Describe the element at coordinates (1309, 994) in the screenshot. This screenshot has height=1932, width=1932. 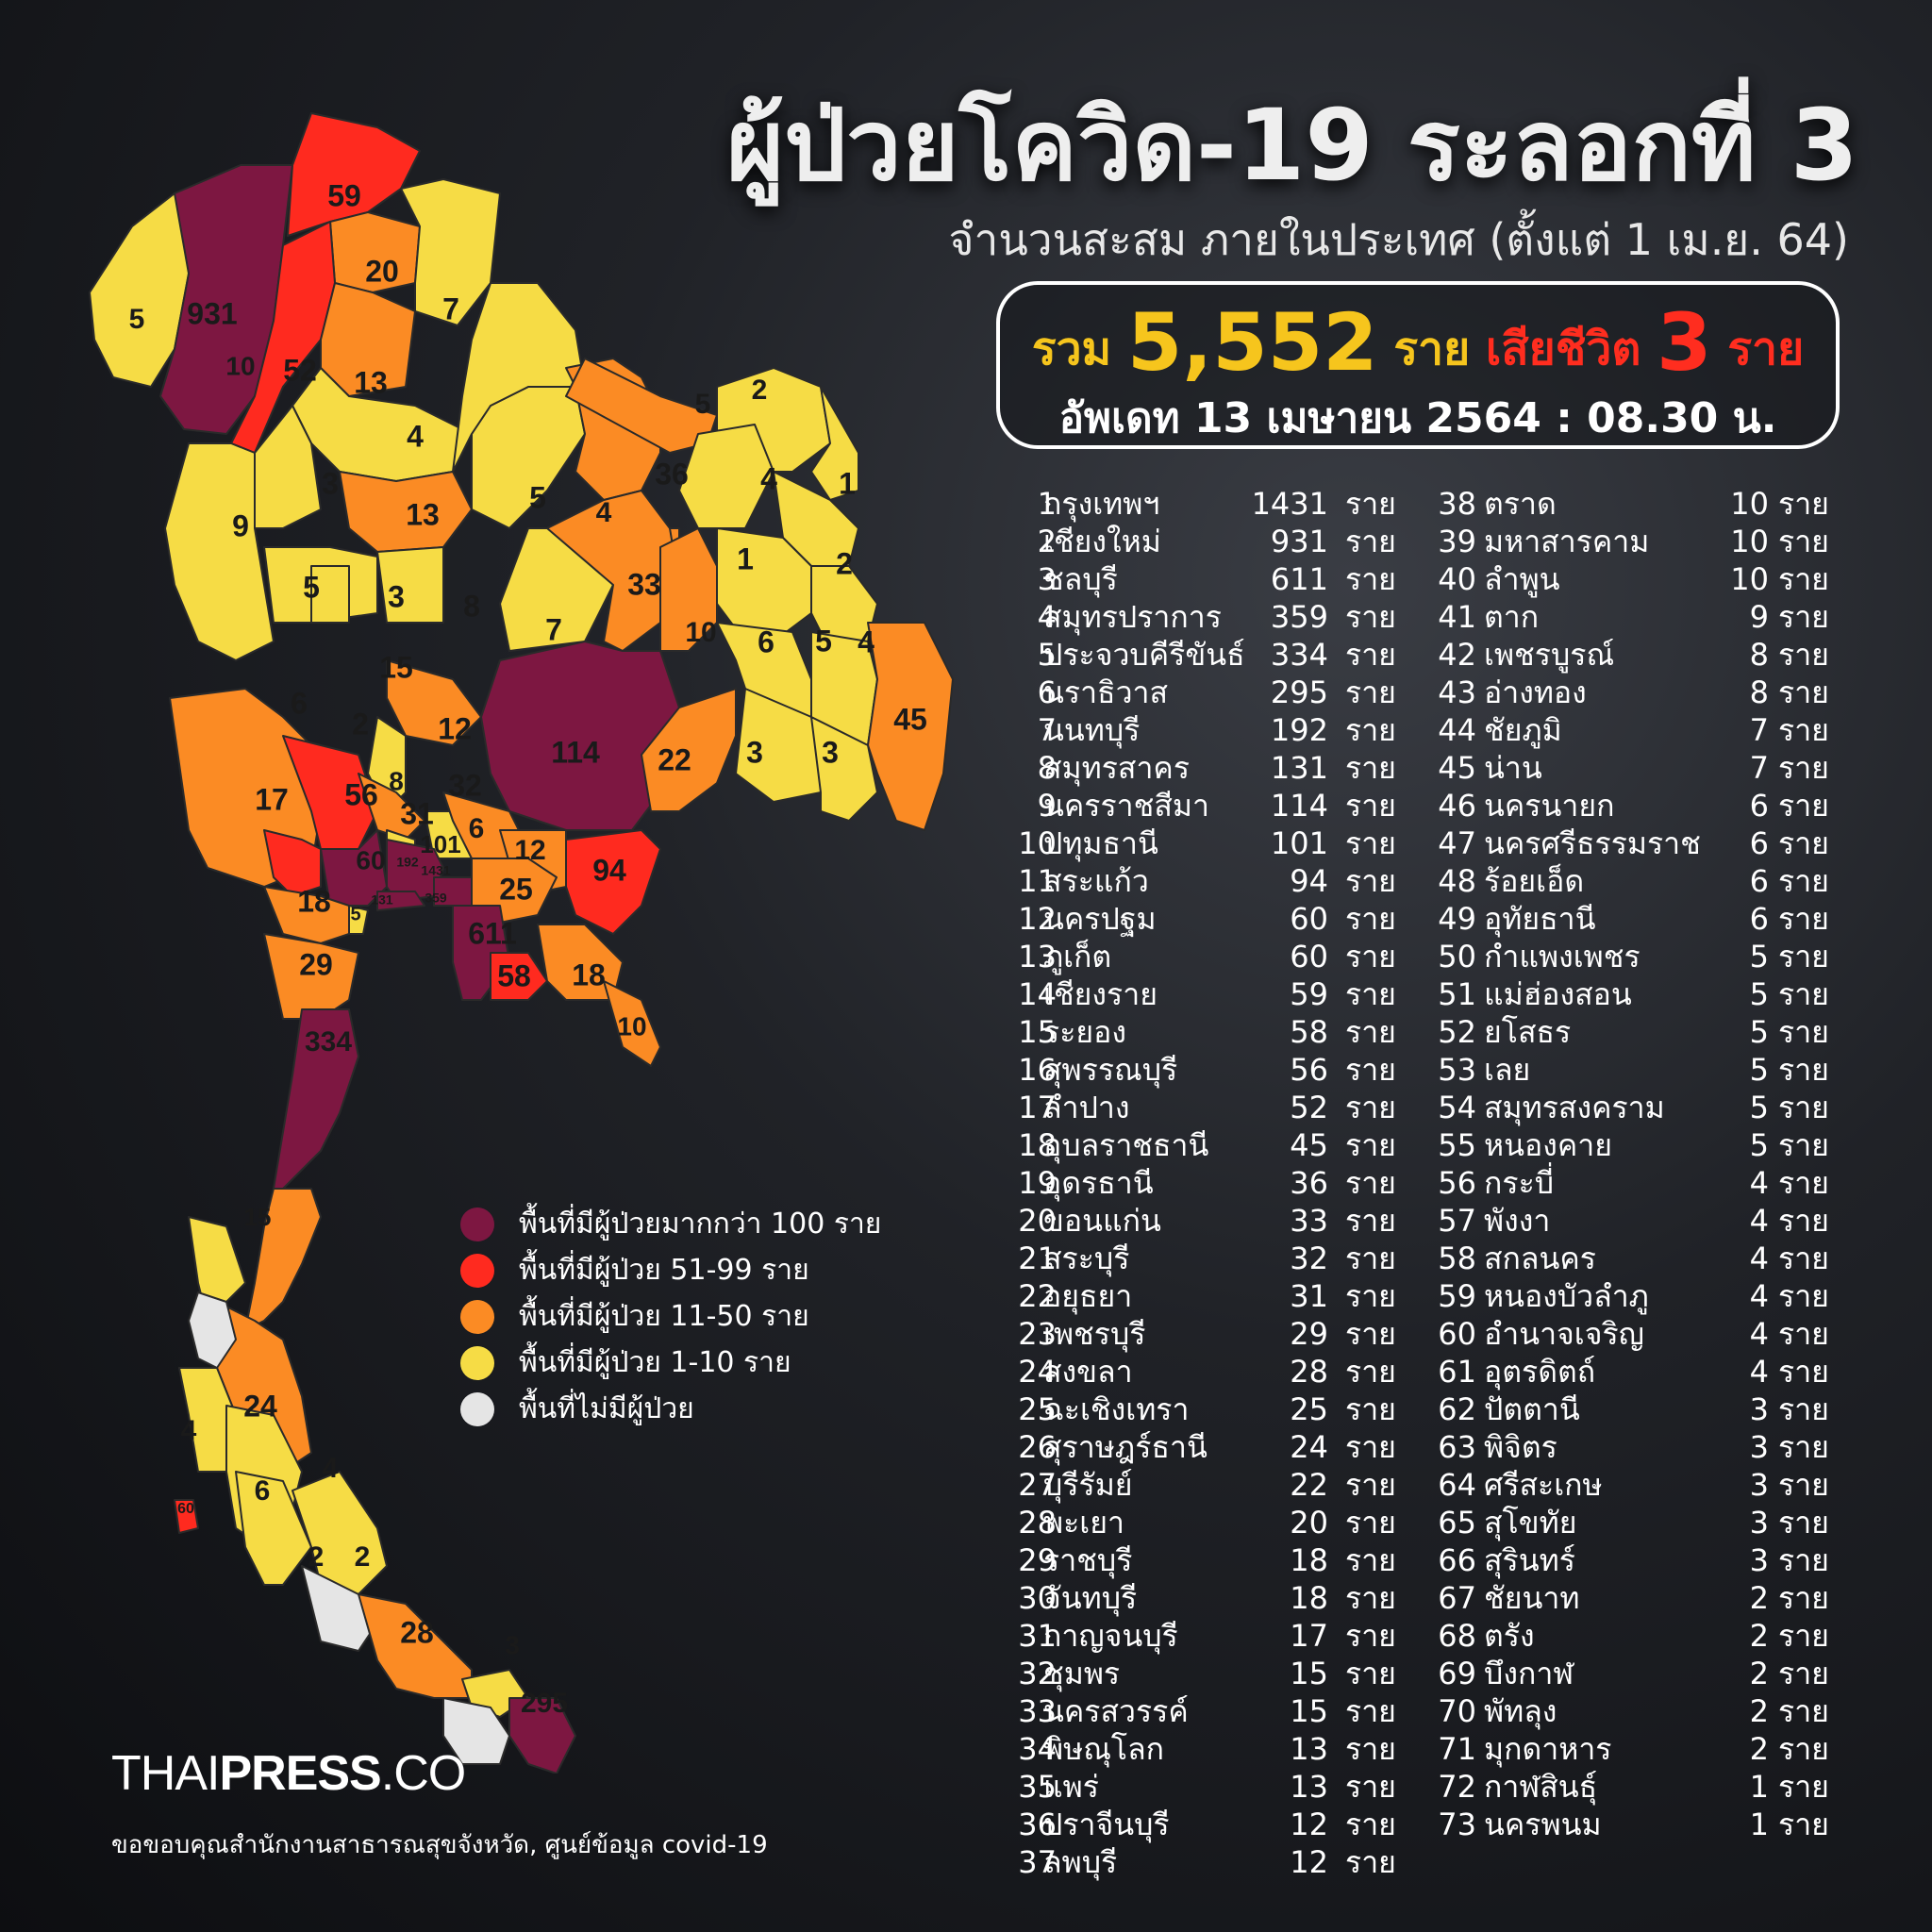
I see `province-count: 59` at that location.